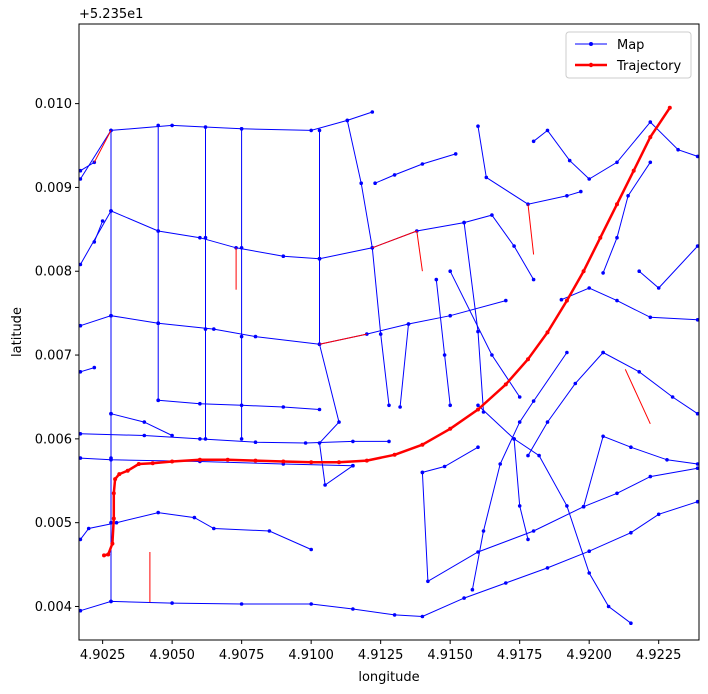  Describe the element at coordinates (520, 655) in the screenshot. I see `x-tick-label: 4.9175` at that location.